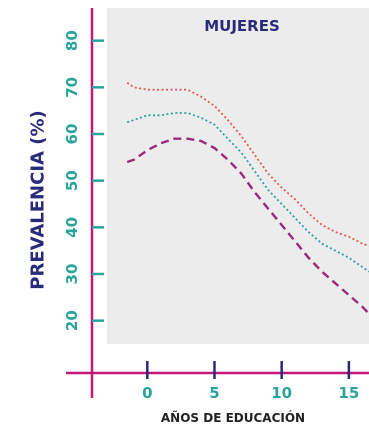  What do you see at coordinates (72, 87) in the screenshot?
I see `y-tick-label: 70` at bounding box center [72, 87].